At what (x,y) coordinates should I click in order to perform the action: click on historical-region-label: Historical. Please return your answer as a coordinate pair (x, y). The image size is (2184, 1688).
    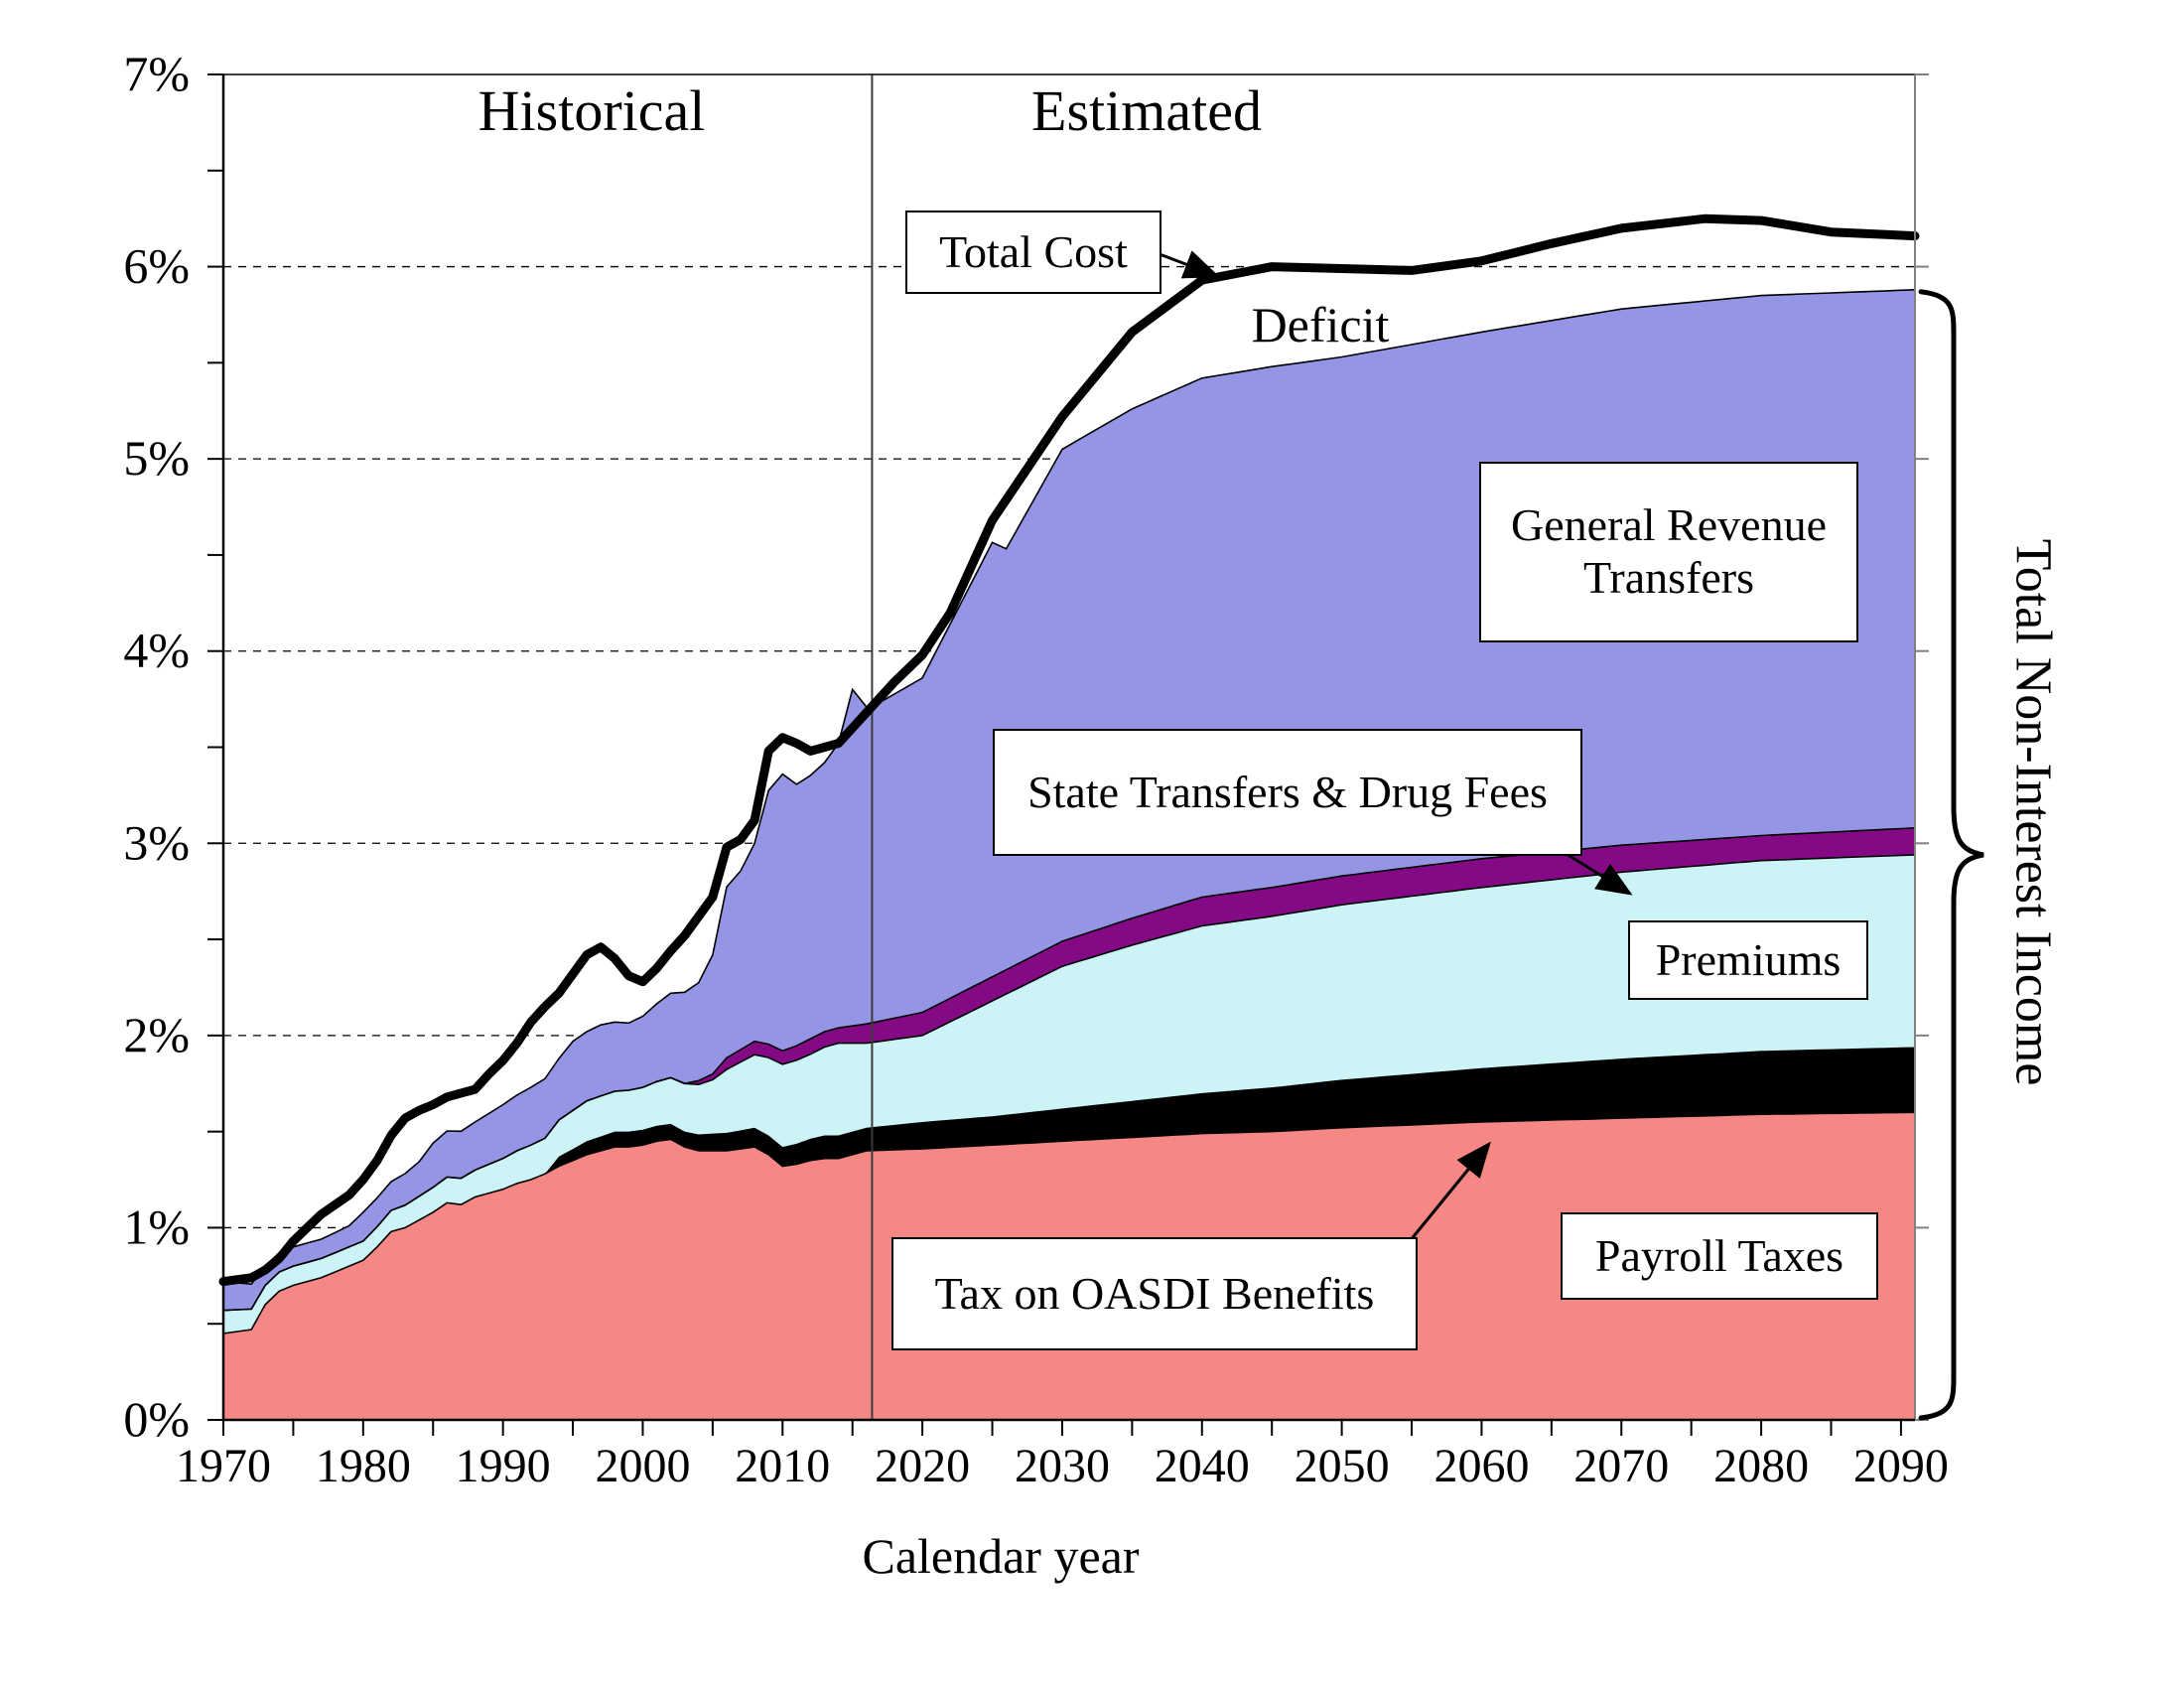
    Looking at the image, I should click on (592, 110).